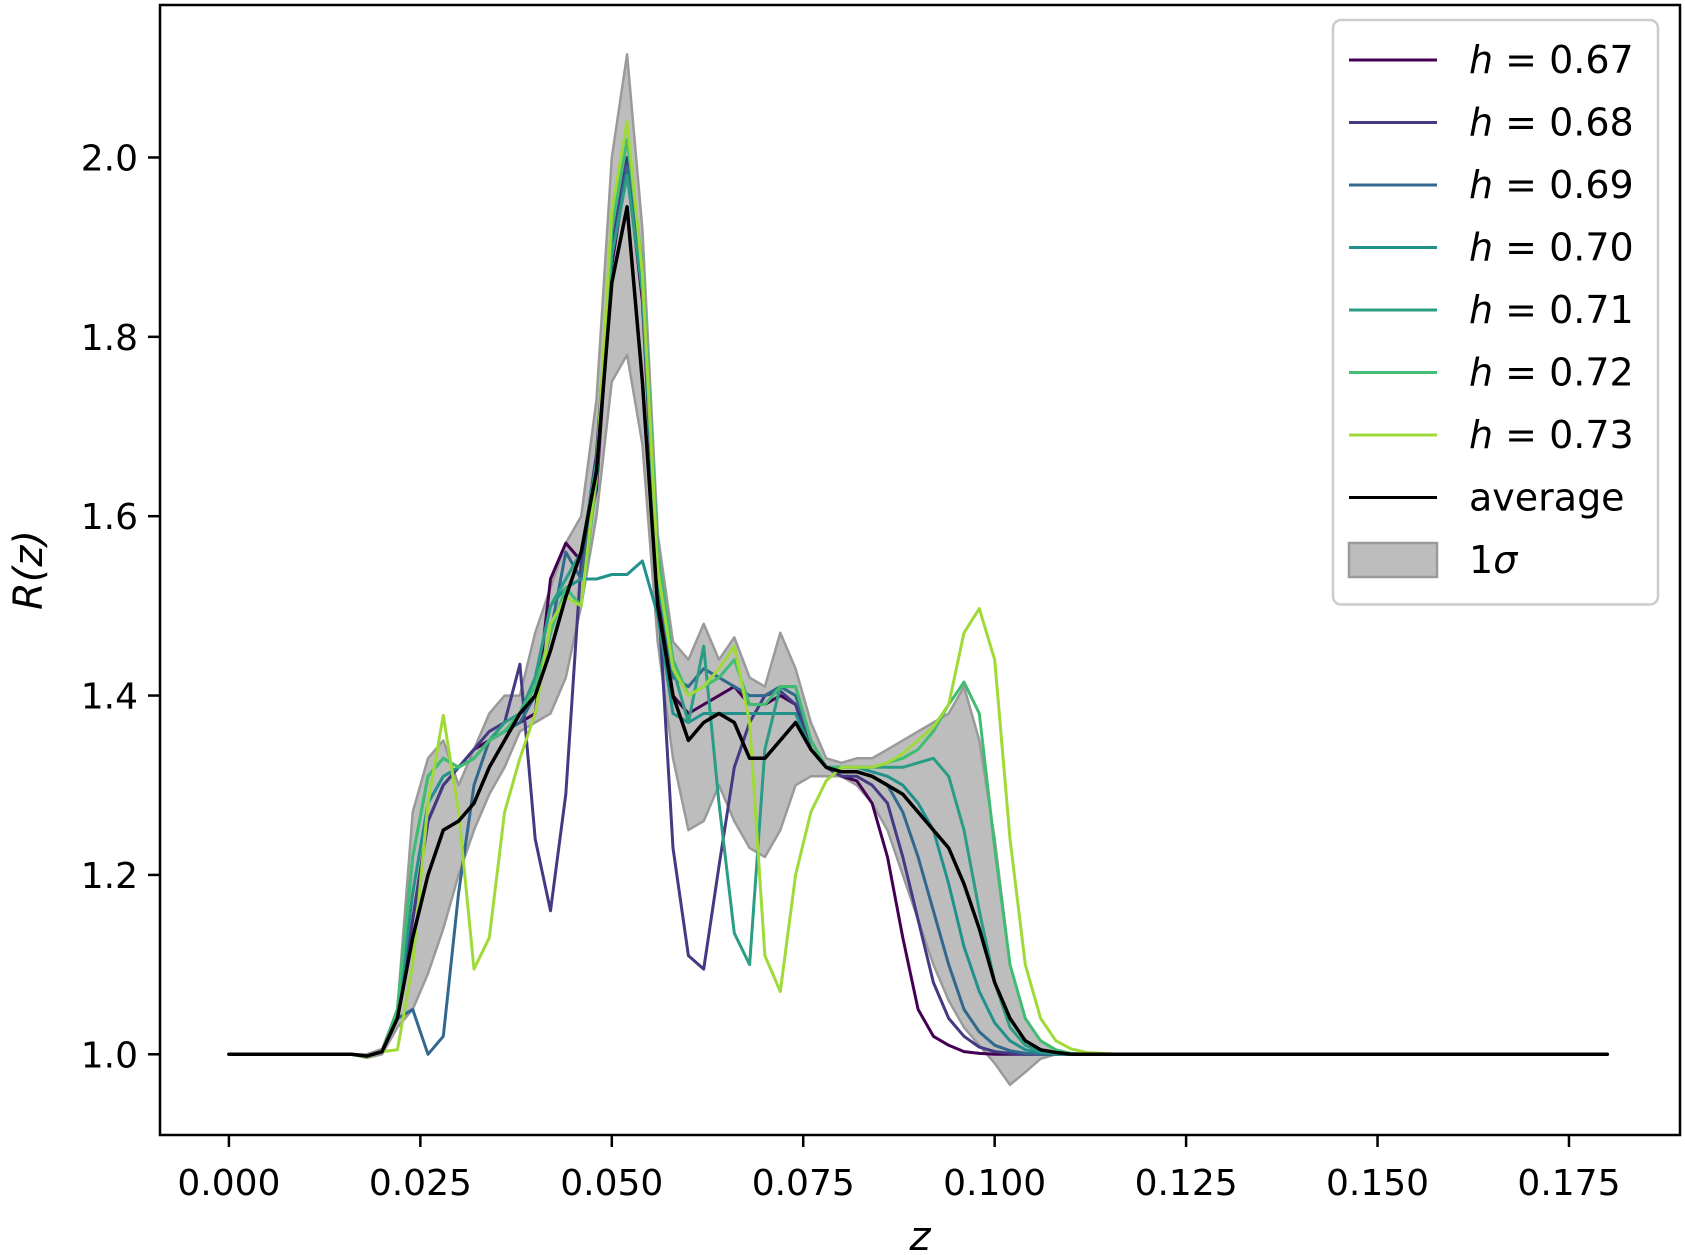 This screenshot has width=1685, height=1255. What do you see at coordinates (803, 1183) in the screenshot?
I see `x-tick-label: 0.075` at bounding box center [803, 1183].